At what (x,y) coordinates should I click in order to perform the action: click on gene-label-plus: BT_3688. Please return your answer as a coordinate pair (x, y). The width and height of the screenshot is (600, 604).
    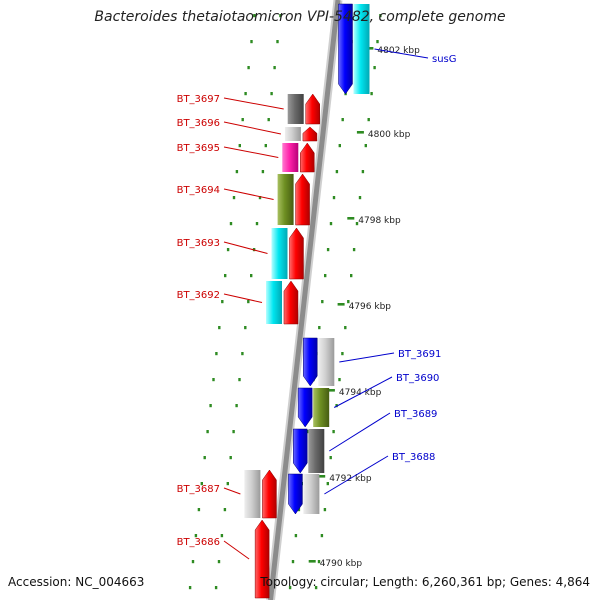
    Looking at the image, I should click on (413, 457).